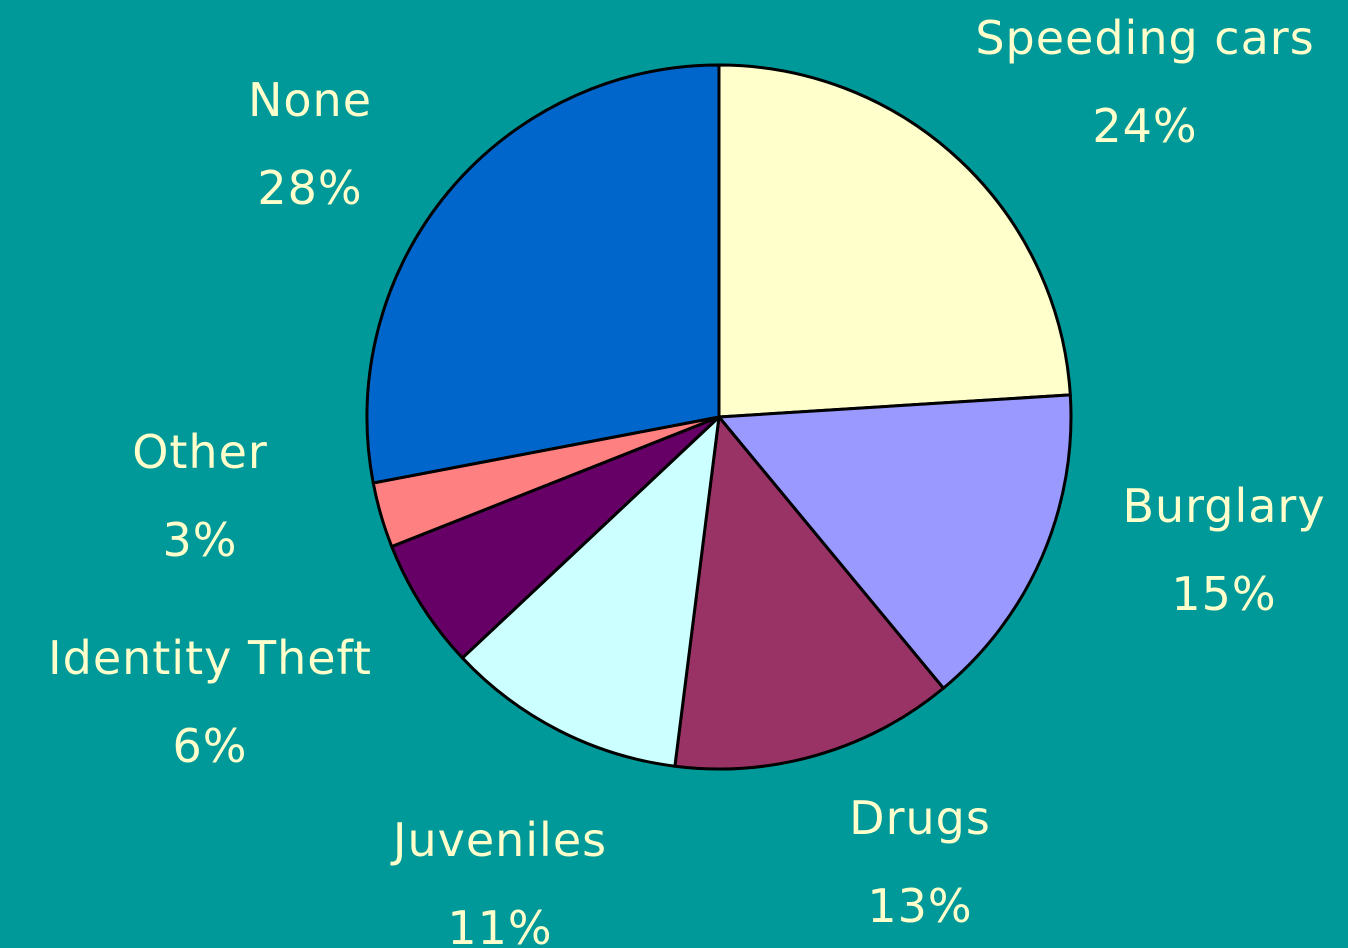  I want to click on slice-percent: 3%, so click(200, 540).